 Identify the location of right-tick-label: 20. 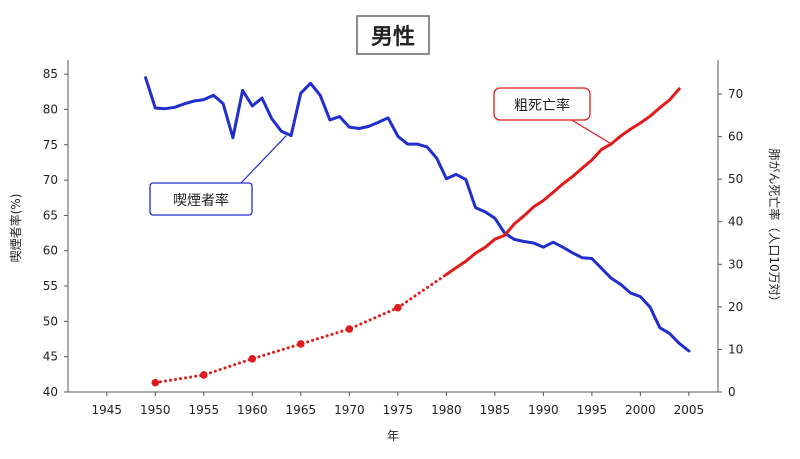
(735, 307).